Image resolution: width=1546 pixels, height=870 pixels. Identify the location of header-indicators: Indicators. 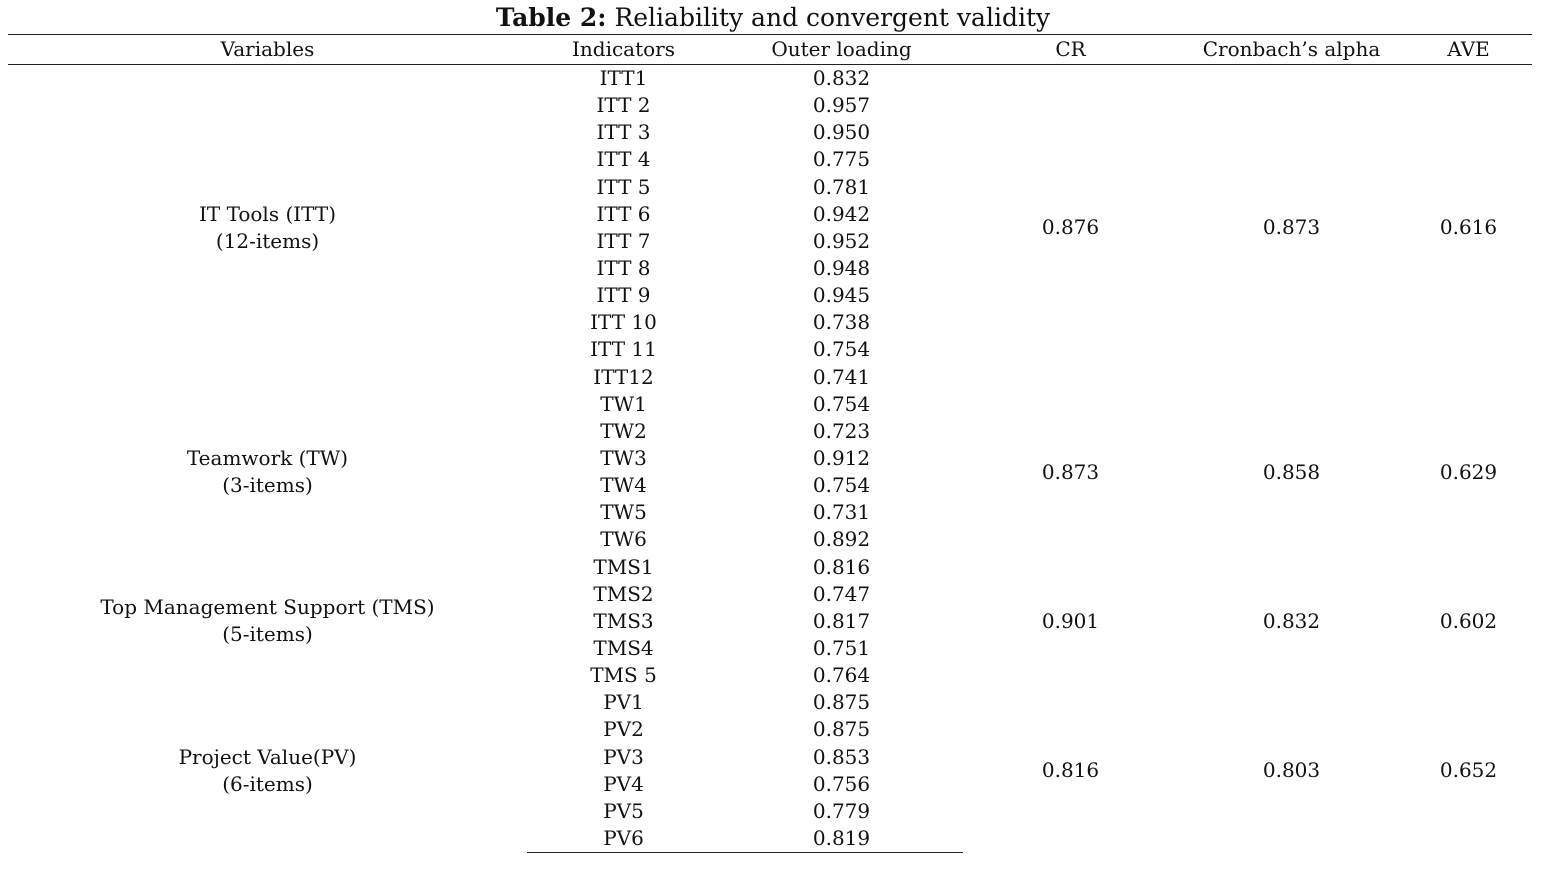
(623, 49).